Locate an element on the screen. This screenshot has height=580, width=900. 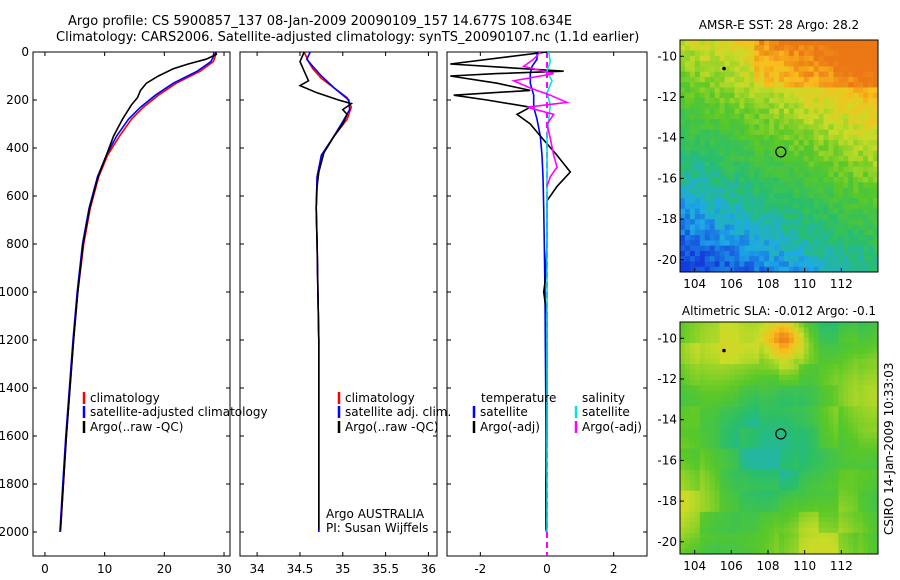
sst-lon-tick-label: 110 is located at coordinates (804, 284).